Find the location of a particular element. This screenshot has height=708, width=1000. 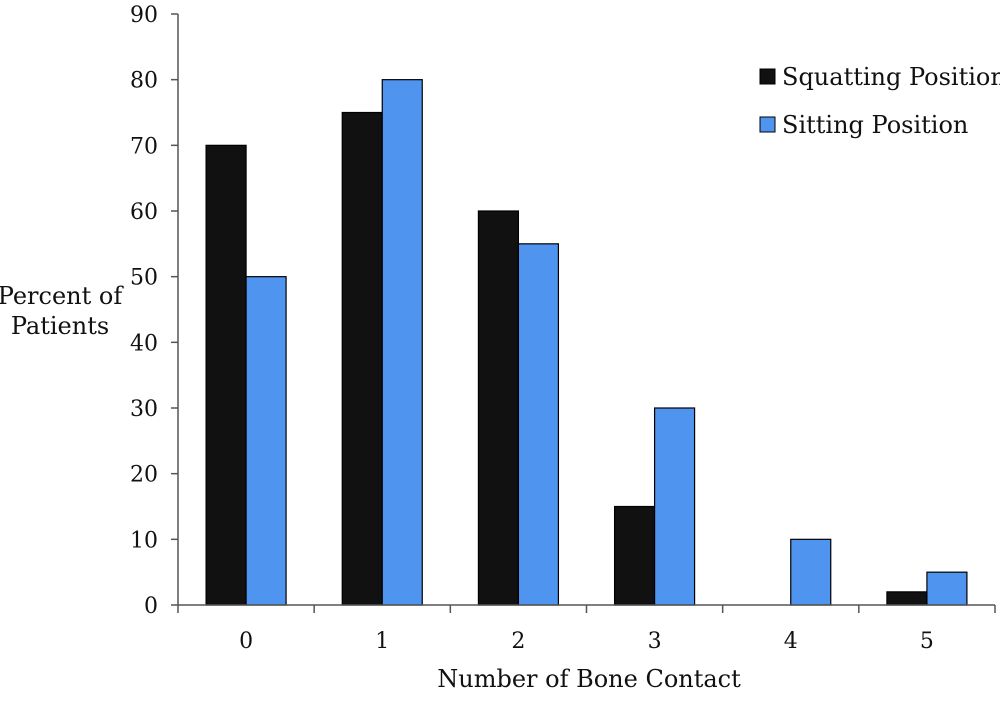

y-tick-label: 60 is located at coordinates (144, 212).